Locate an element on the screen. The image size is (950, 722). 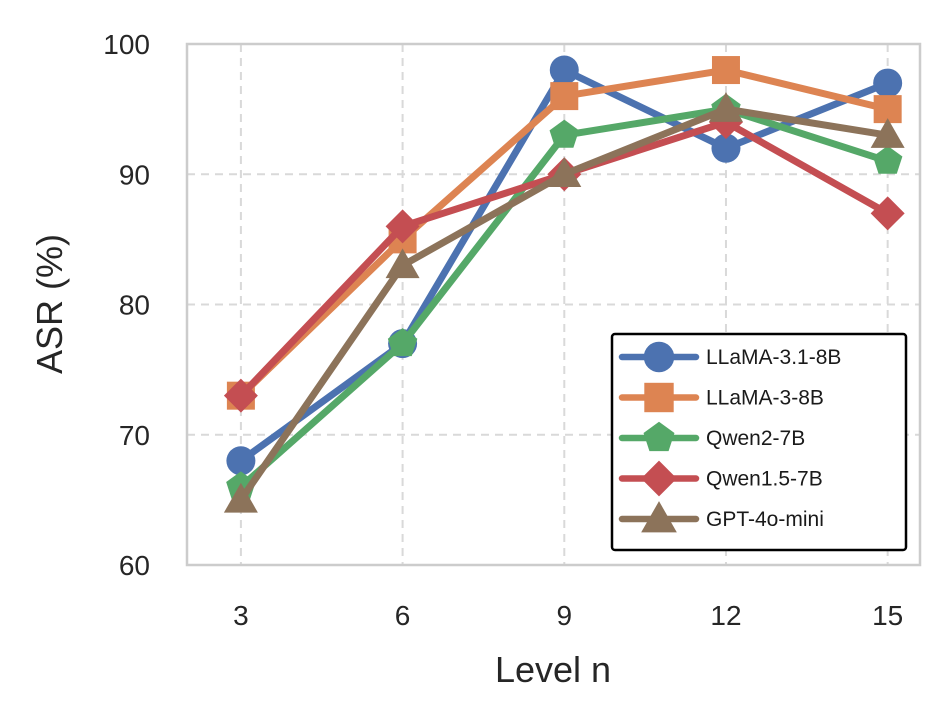
legend-entry-gpt-4o-mini: GPT-4o-mini is located at coordinates (721, 517).